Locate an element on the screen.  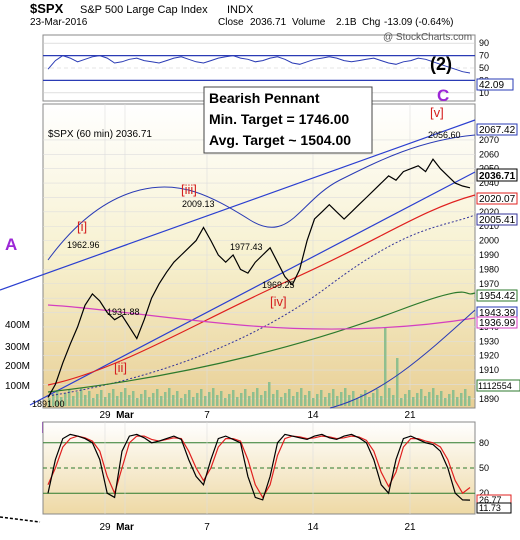
price-tick-1: 2060 is located at coordinates (489, 154).